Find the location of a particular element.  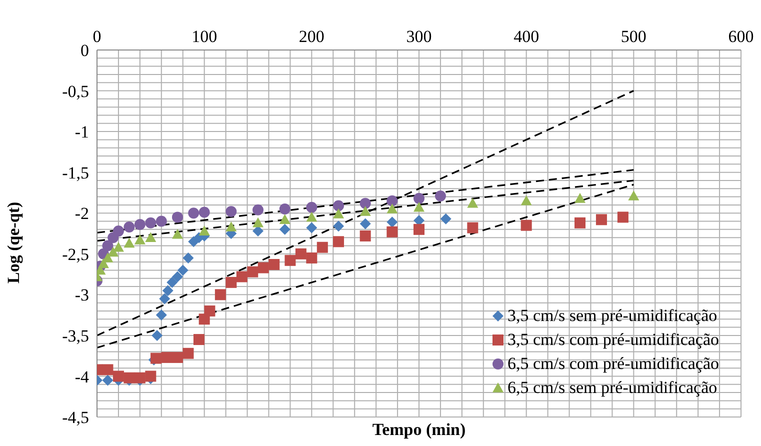

y-tick-label: -3,5 is located at coordinates (75, 336).